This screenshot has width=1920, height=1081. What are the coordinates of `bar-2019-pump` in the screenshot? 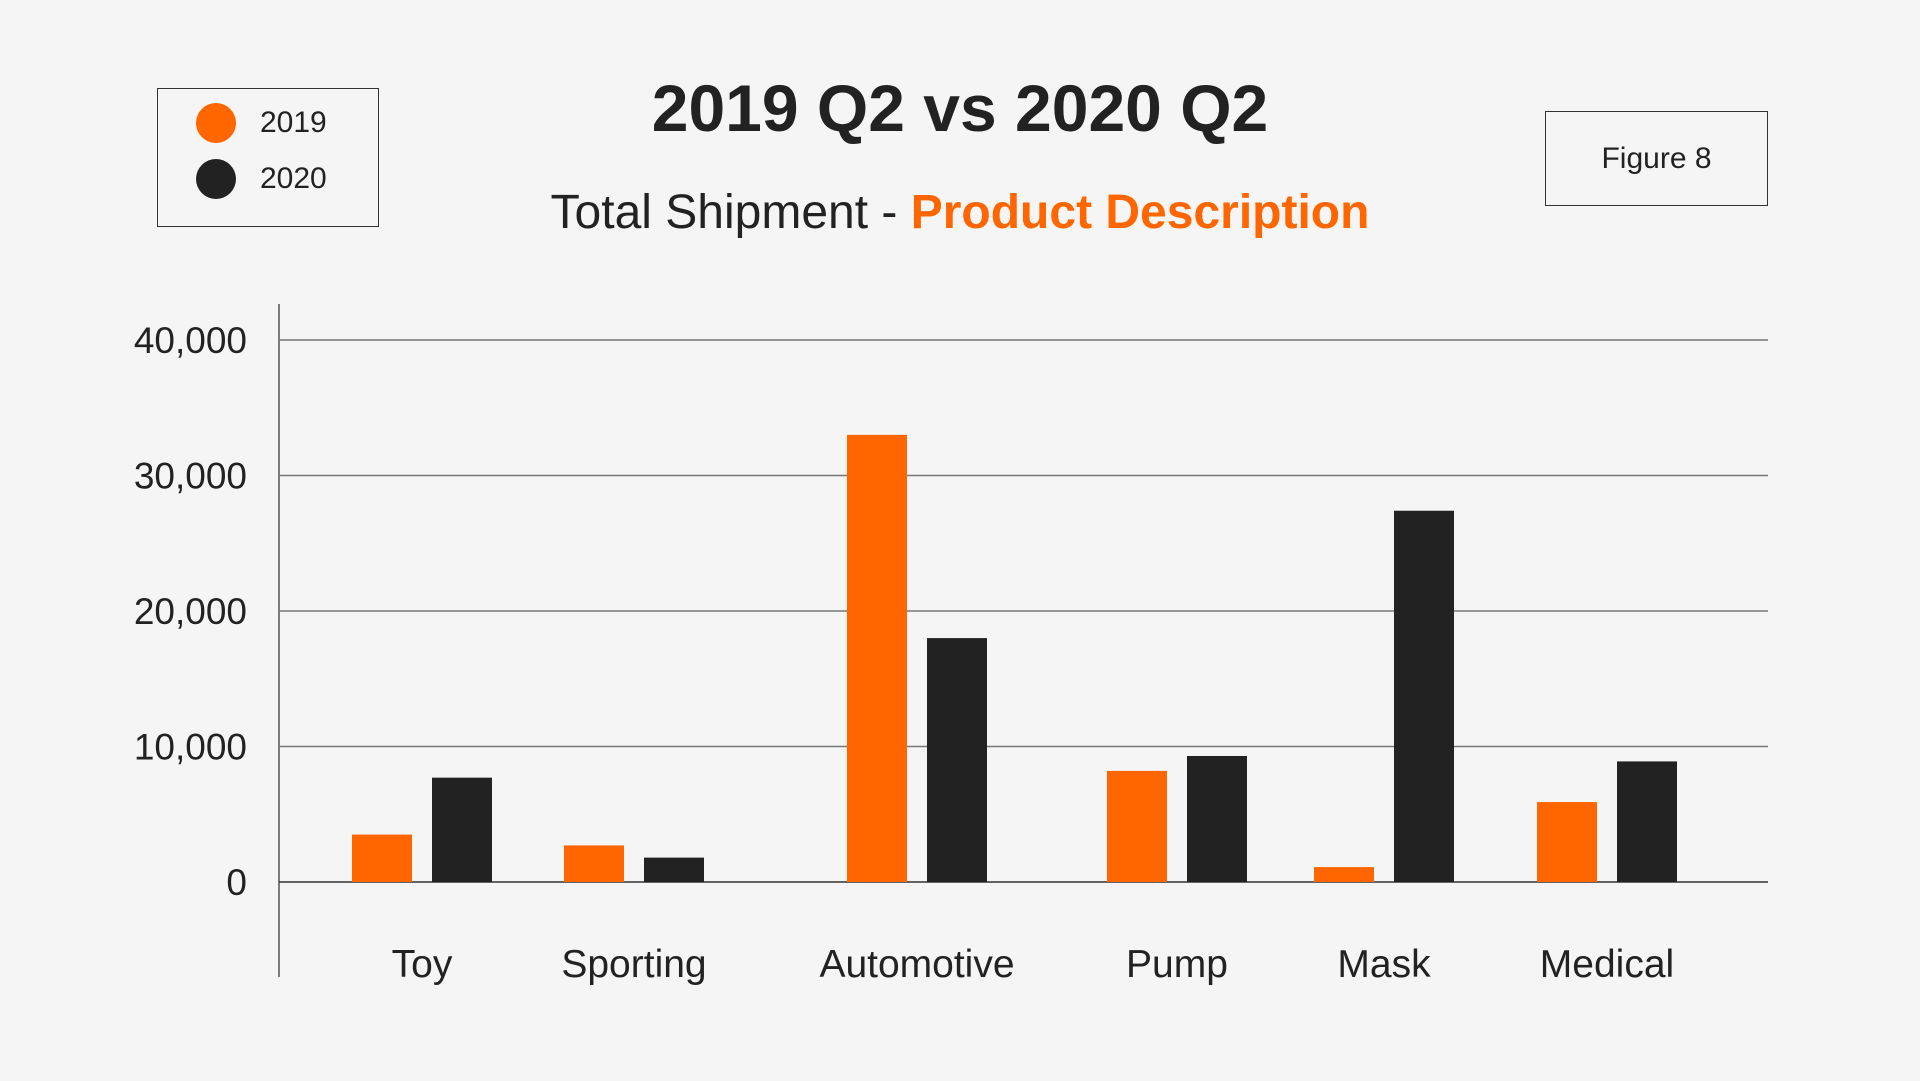 It's located at (1137, 826).